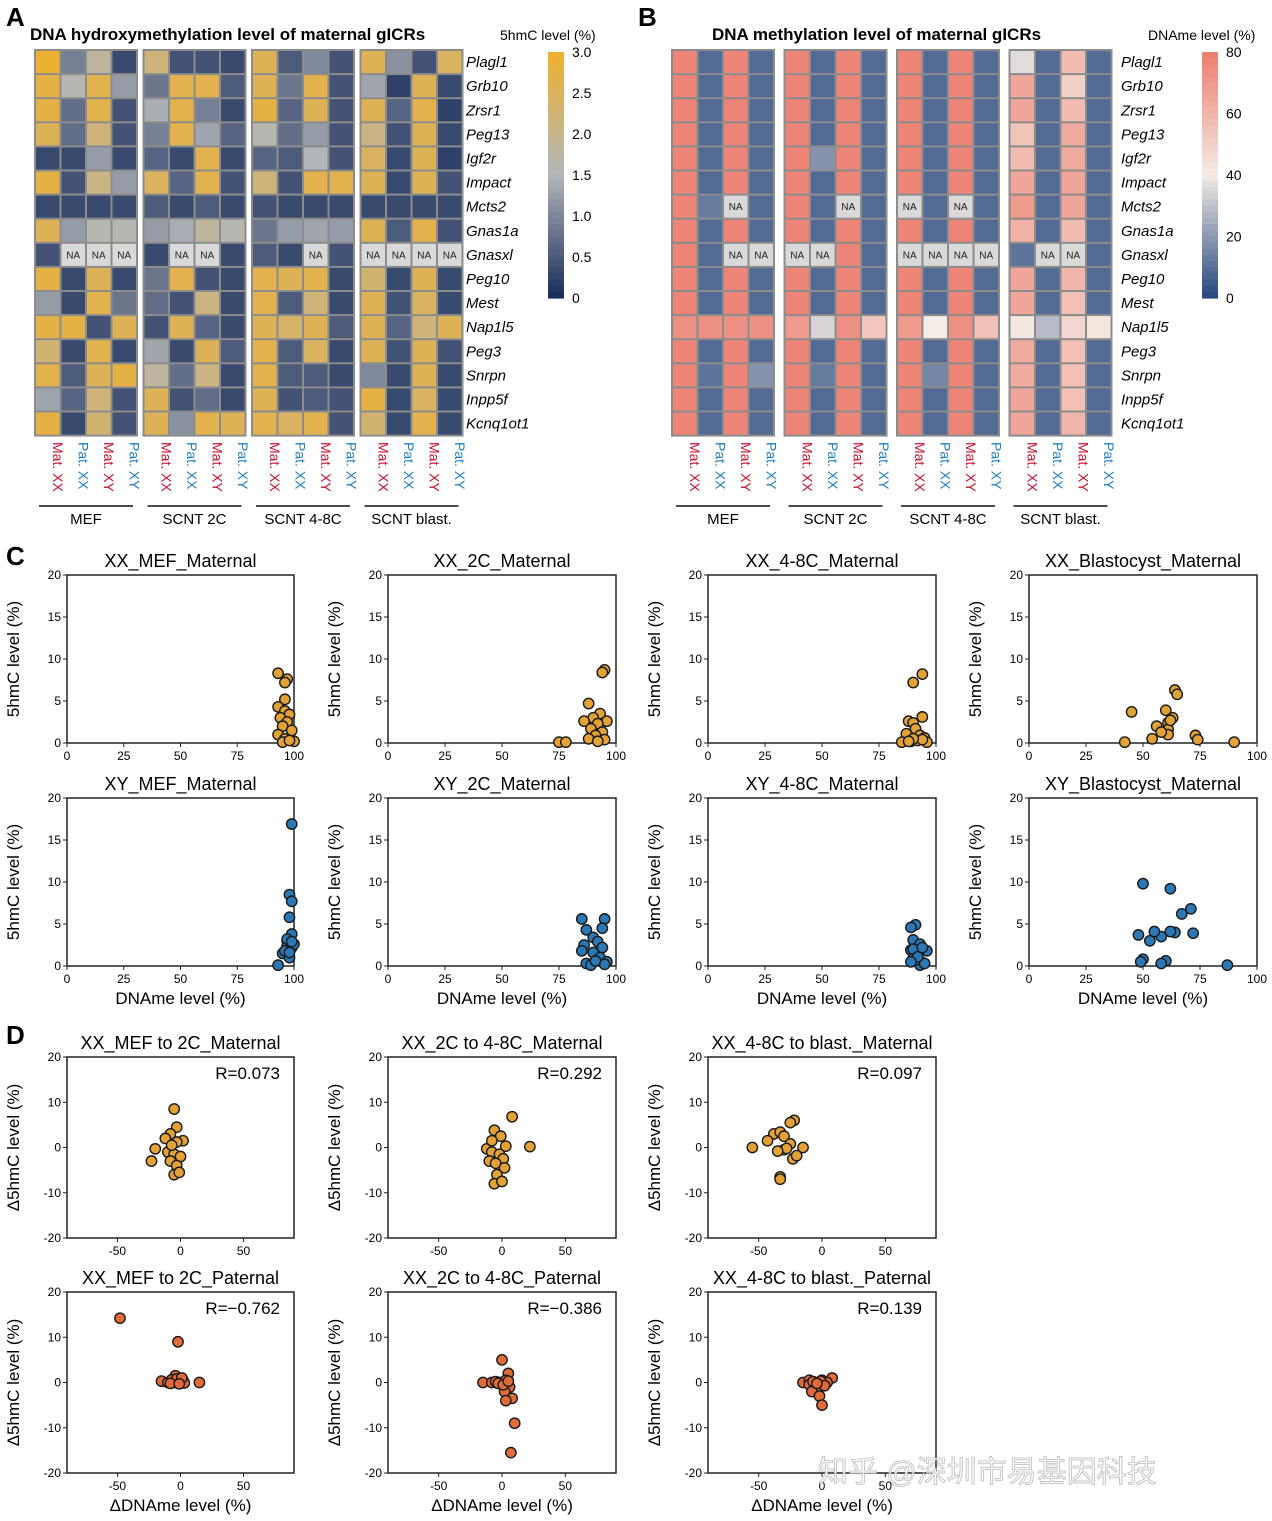 The height and width of the screenshot is (1521, 1272). What do you see at coordinates (502, 659) in the screenshot?
I see `plot-frame` at bounding box center [502, 659].